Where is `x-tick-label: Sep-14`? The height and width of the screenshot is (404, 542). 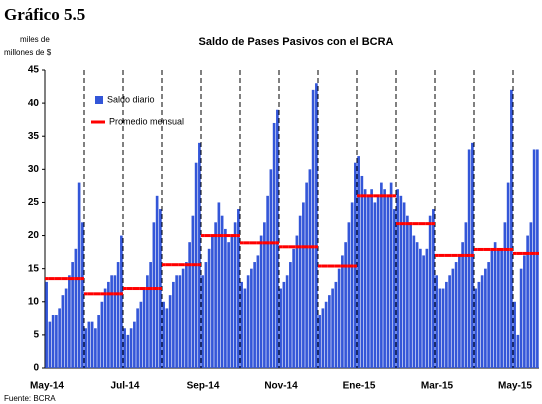 x-tick-label: Sep-14 is located at coordinates (203, 386).